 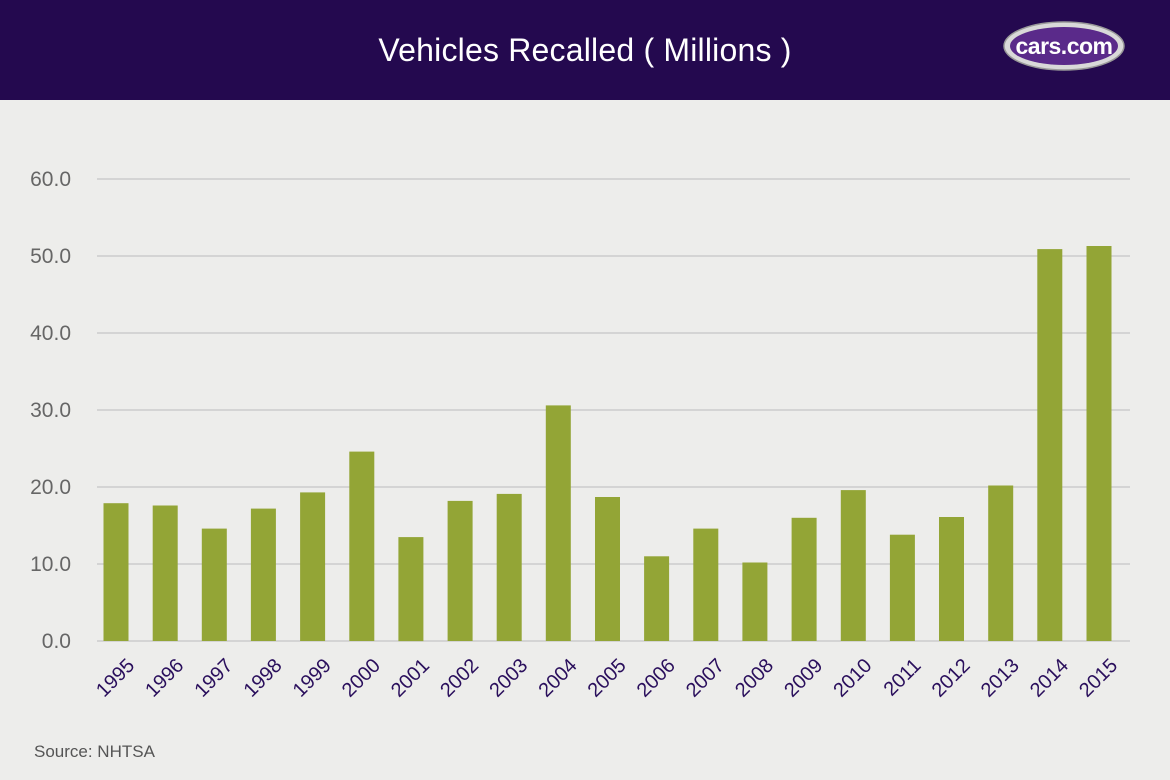 I want to click on bar-2013, so click(x=1001, y=563).